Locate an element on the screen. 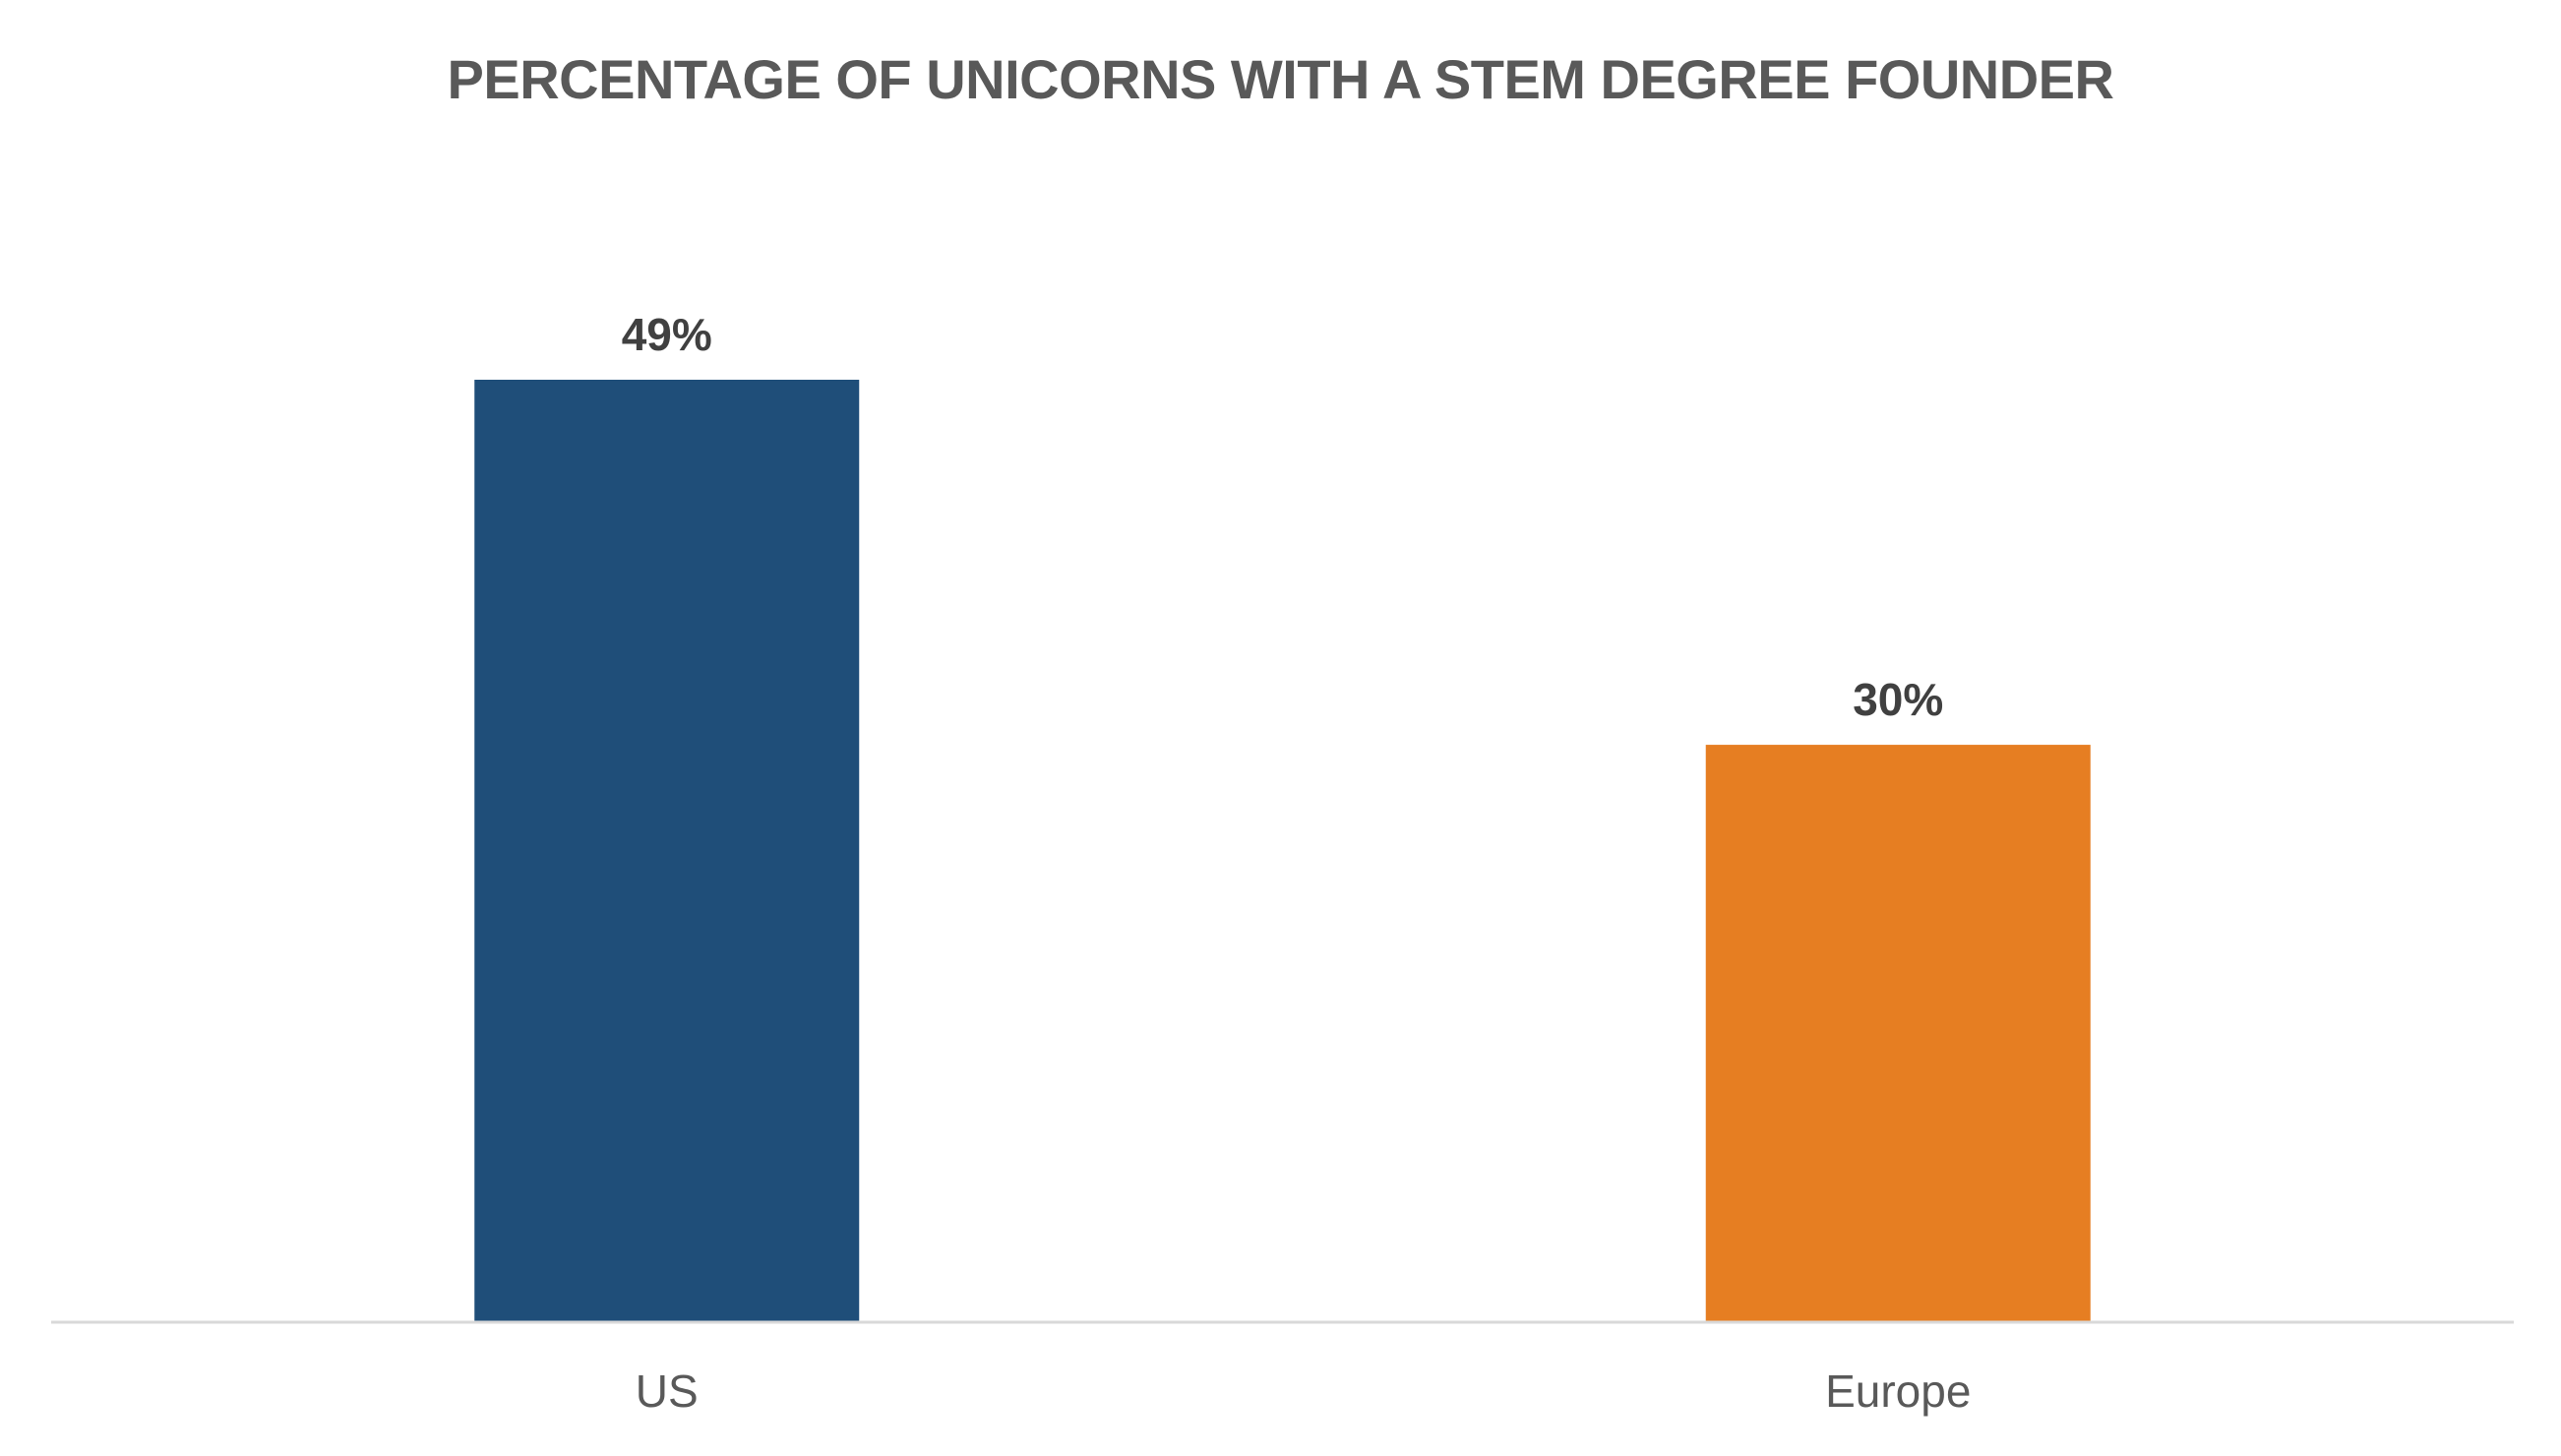  x-tick-labels-group: US Europe is located at coordinates (1304, 1391).